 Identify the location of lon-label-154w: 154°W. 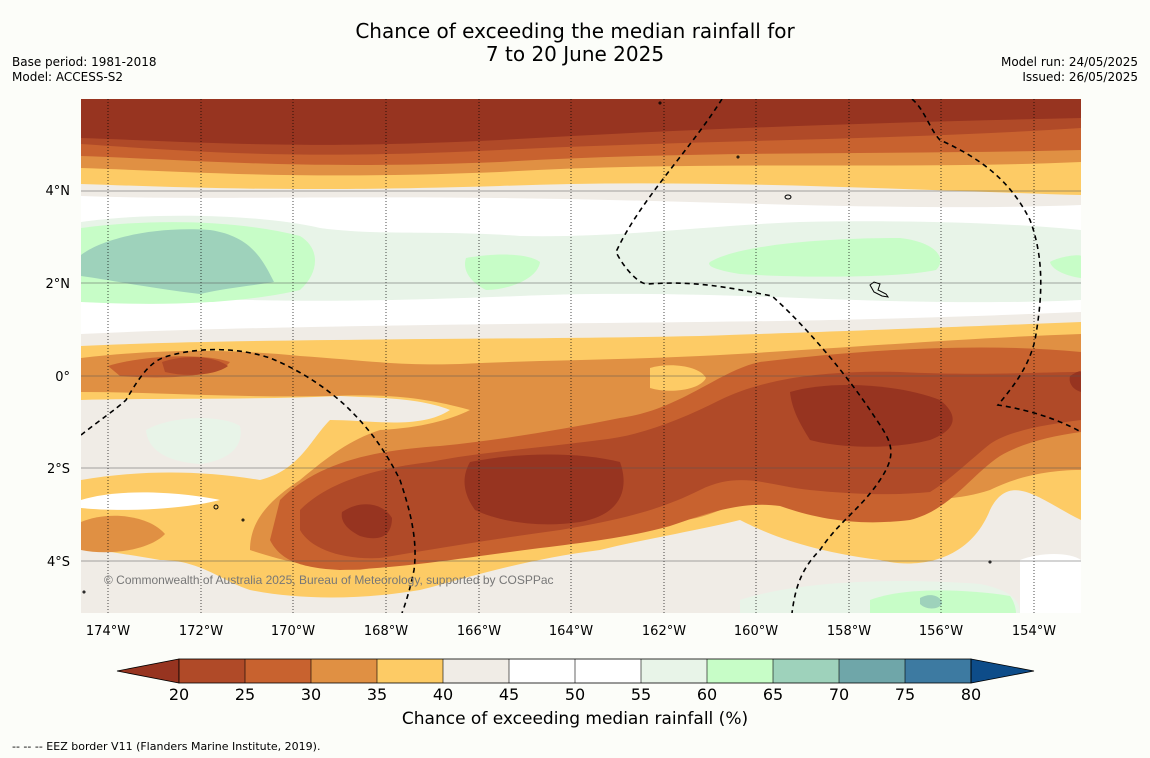
(1034, 631).